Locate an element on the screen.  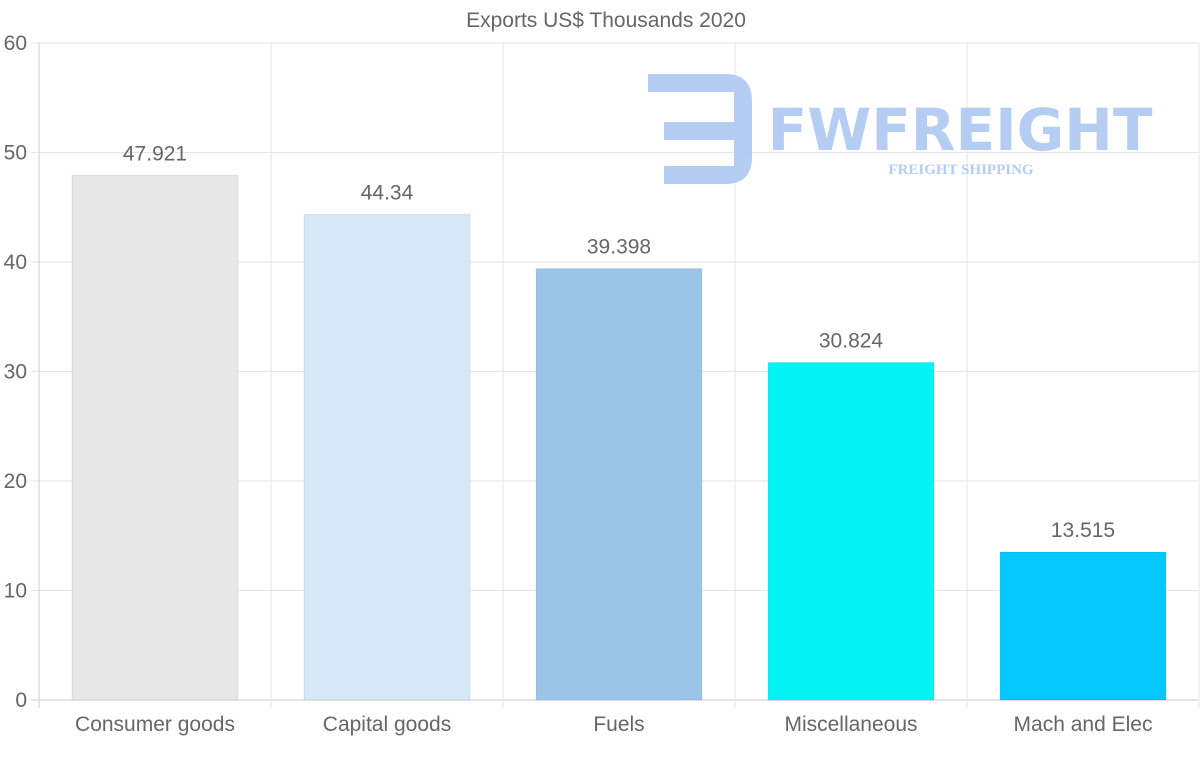
y-tick-label: 20 is located at coordinates (15, 481).